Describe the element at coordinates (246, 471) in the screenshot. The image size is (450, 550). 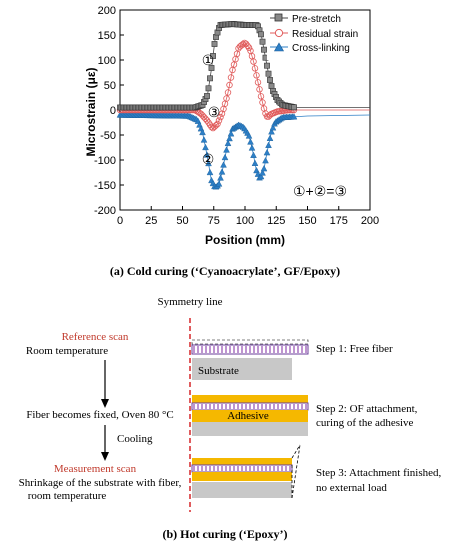
I see `step3-illustration` at that location.